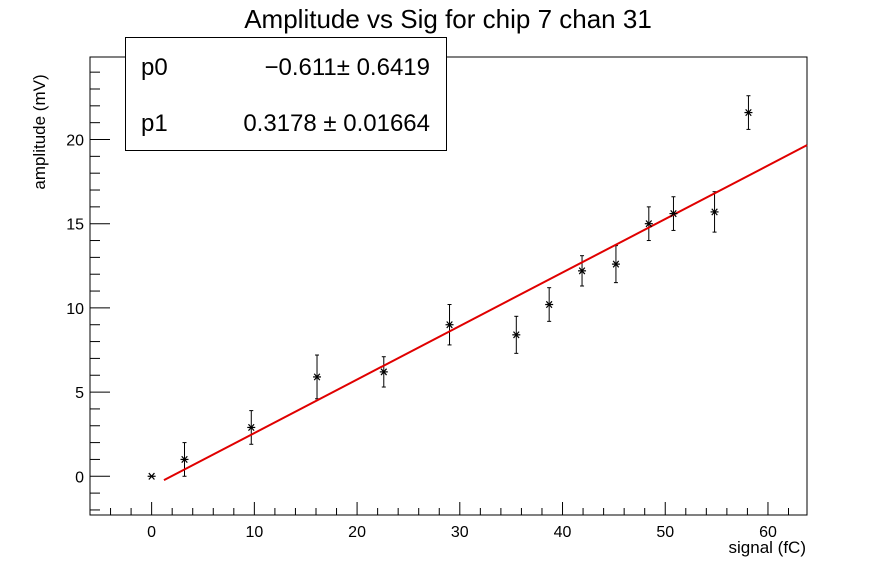 This screenshot has width=896, height=572. What do you see at coordinates (286, 94) in the screenshot?
I see `fit-stats-box: p0 −0.611± 0.6419 p1 0.3178 ± 0.01664` at bounding box center [286, 94].